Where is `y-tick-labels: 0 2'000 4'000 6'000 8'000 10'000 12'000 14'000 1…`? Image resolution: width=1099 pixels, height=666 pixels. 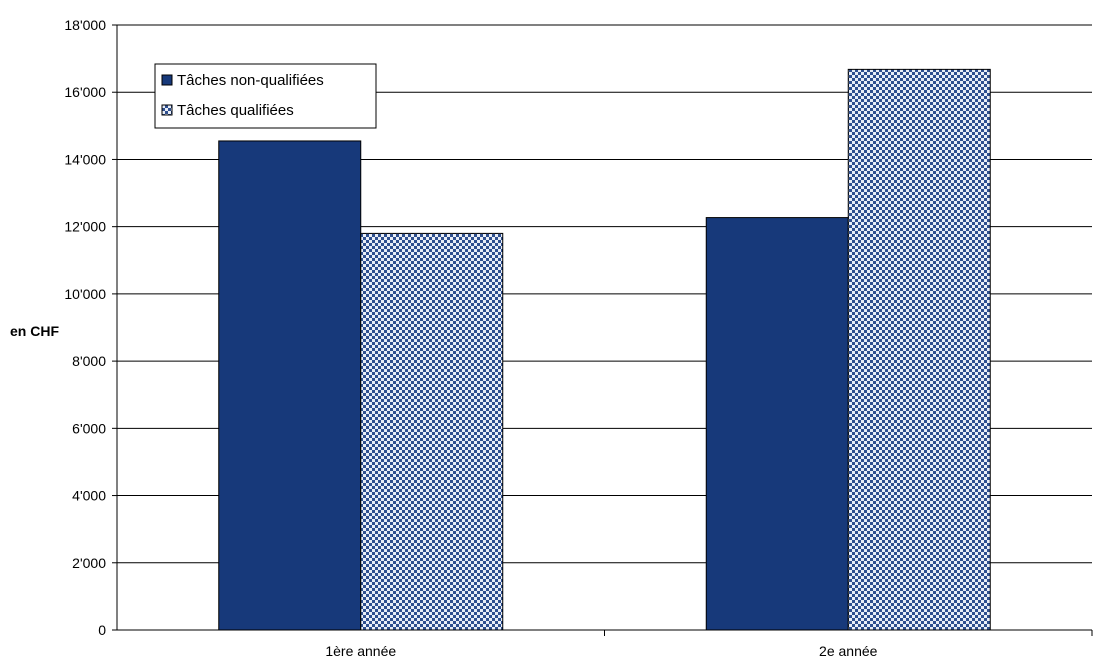
y-tick-labels: 0 2'000 4'000 6'000 8'000 10'000 12'000 14'000 1… is located at coordinates (85, 327).